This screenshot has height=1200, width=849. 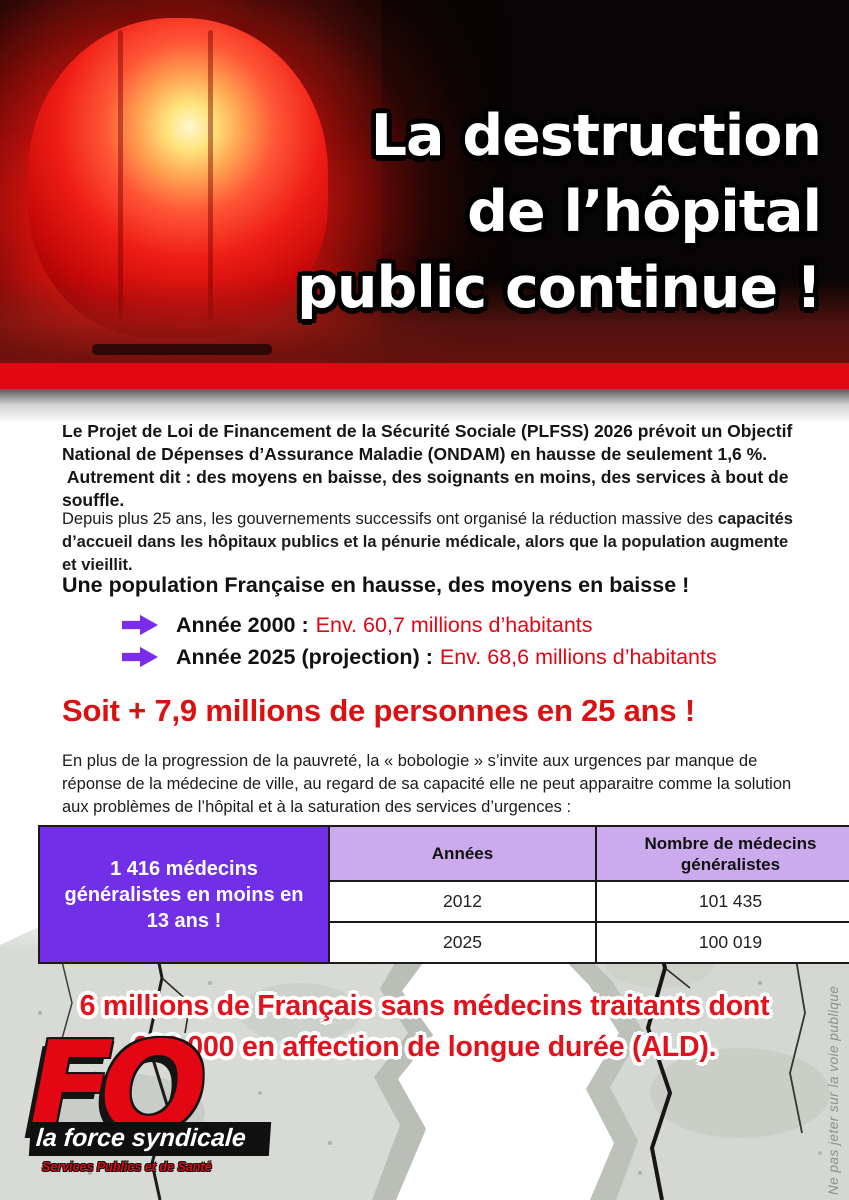 What do you see at coordinates (722, 942) in the screenshot?
I see `table-cell-count: 100 019` at bounding box center [722, 942].